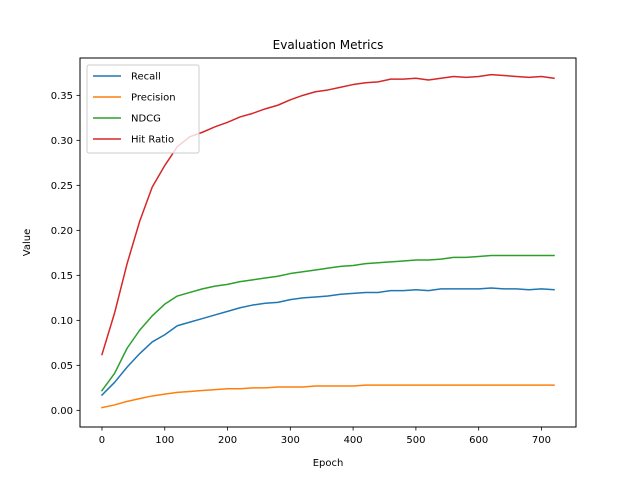  Describe the element at coordinates (62, 321) in the screenshot. I see `y-tick-label: 0.10` at that location.